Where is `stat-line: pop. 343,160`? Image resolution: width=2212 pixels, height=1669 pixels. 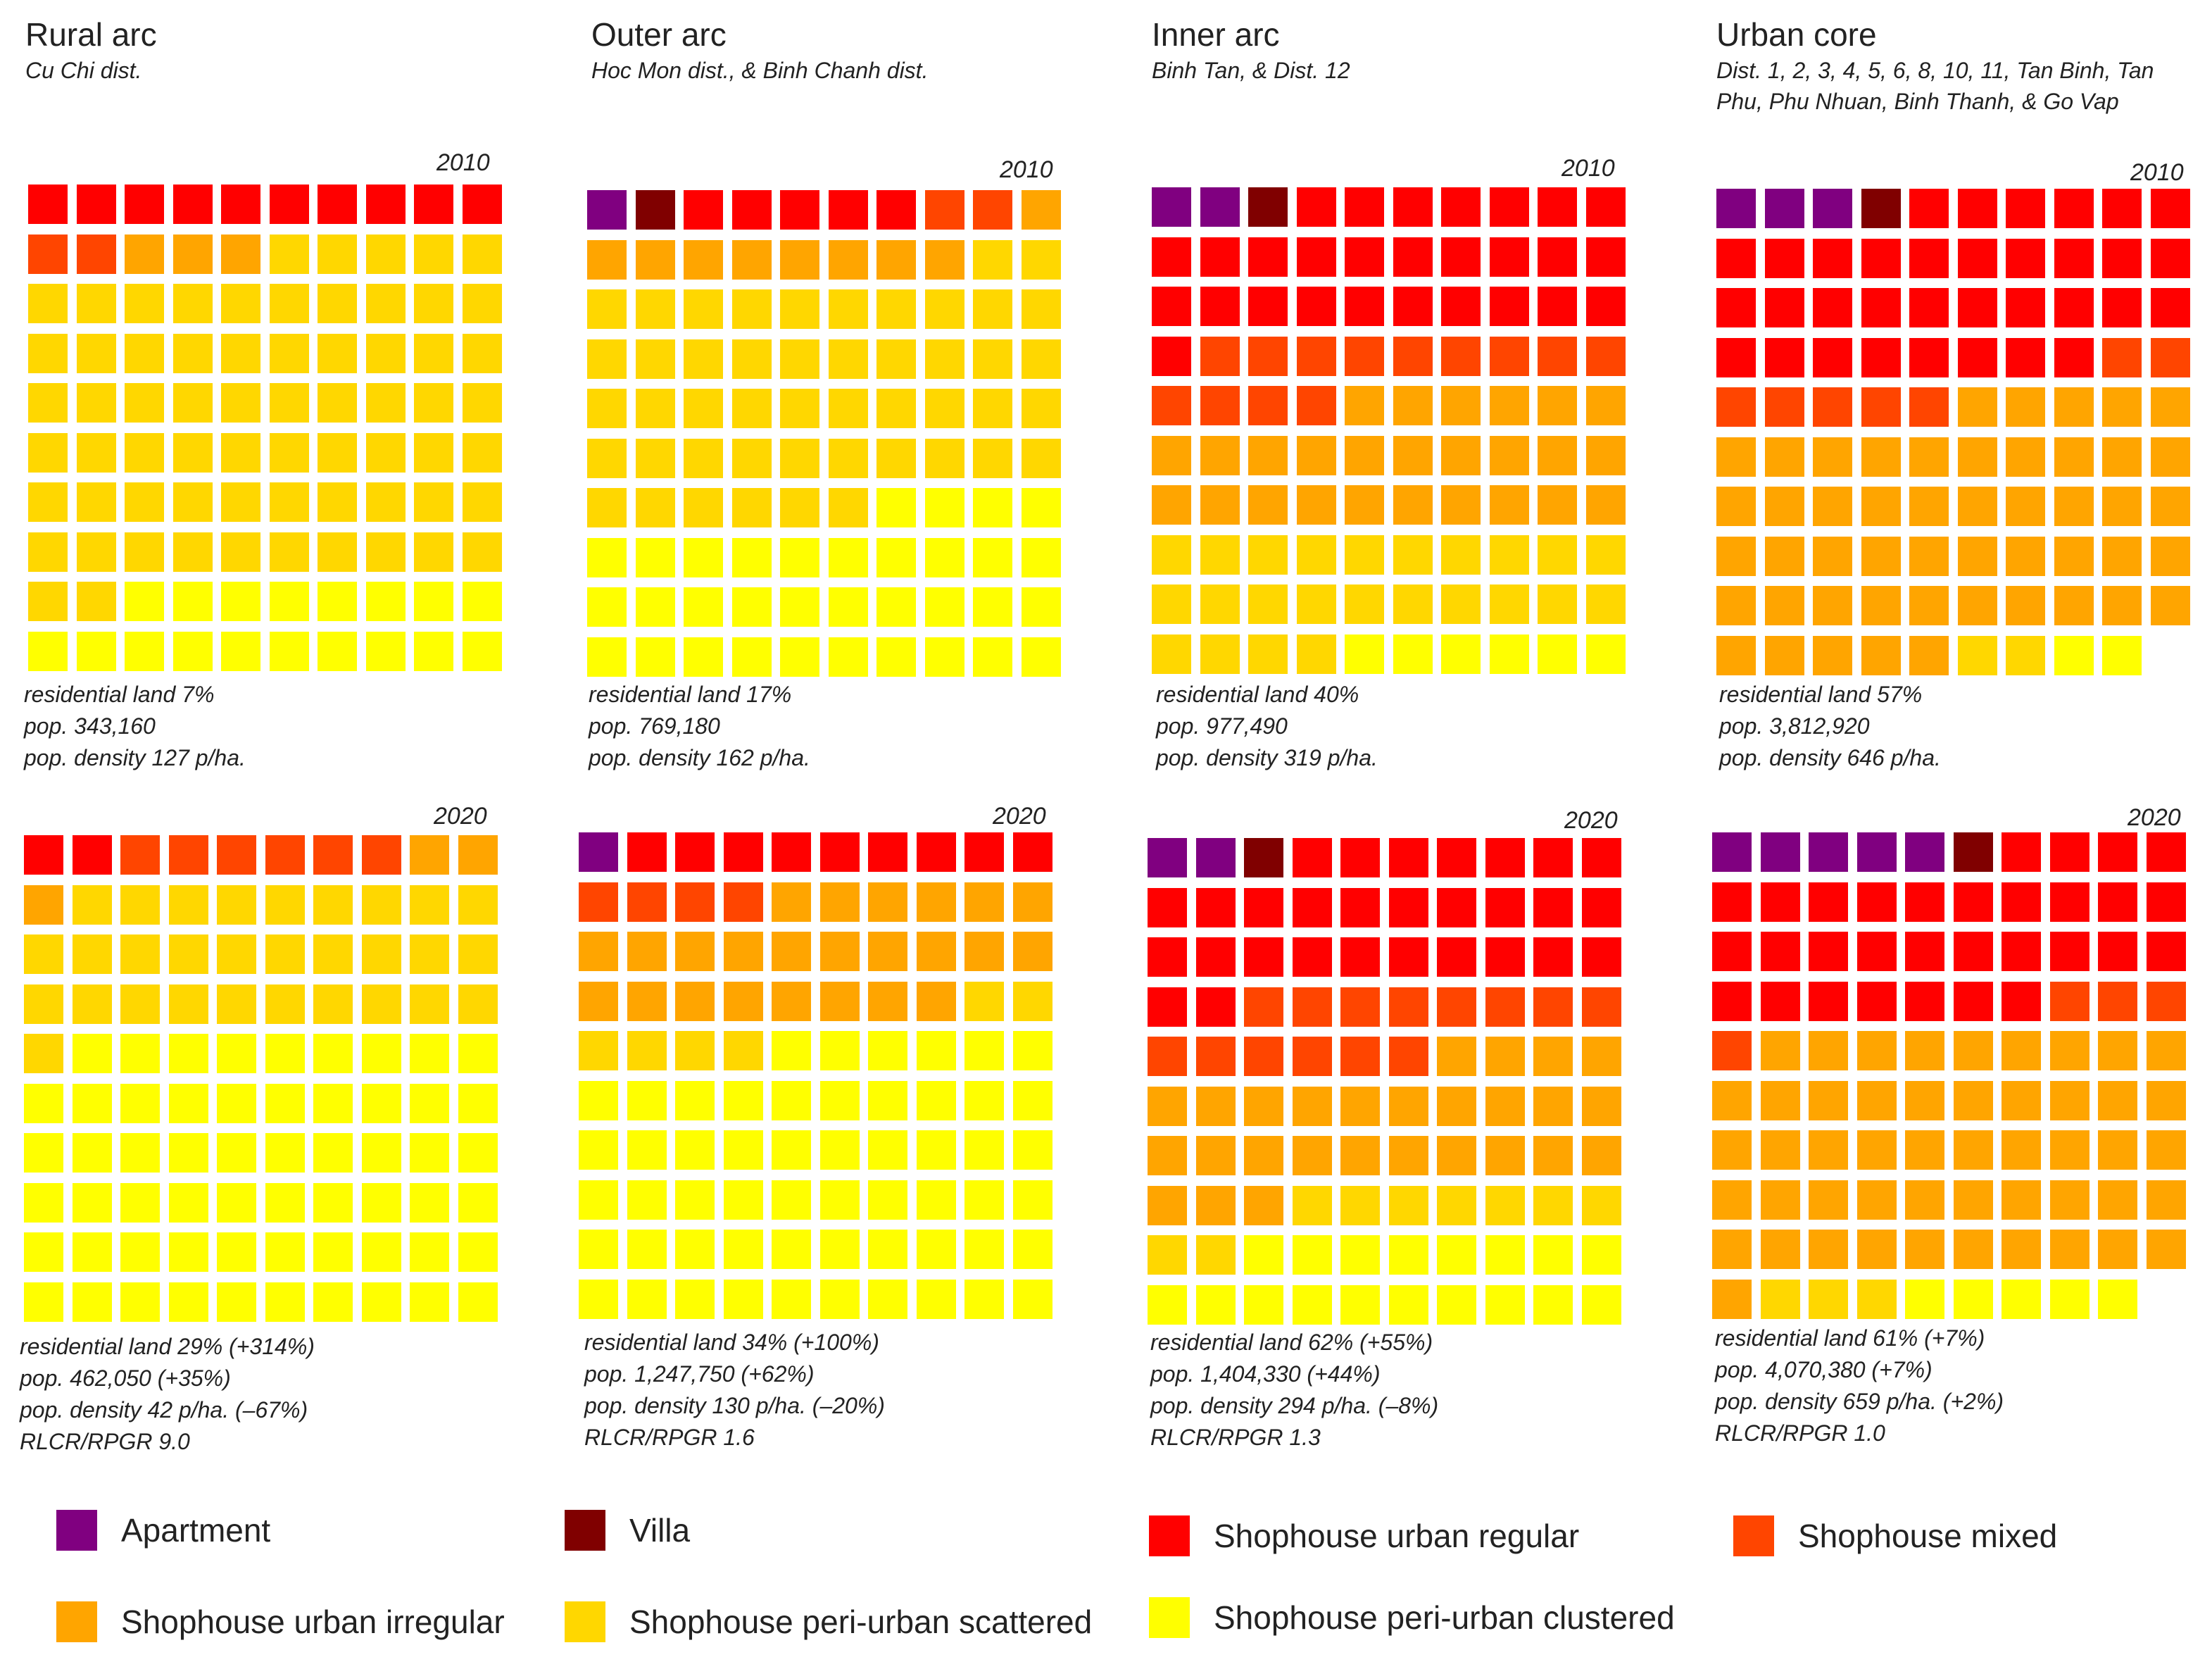 stat-line: pop. 343,160 is located at coordinates (90, 726).